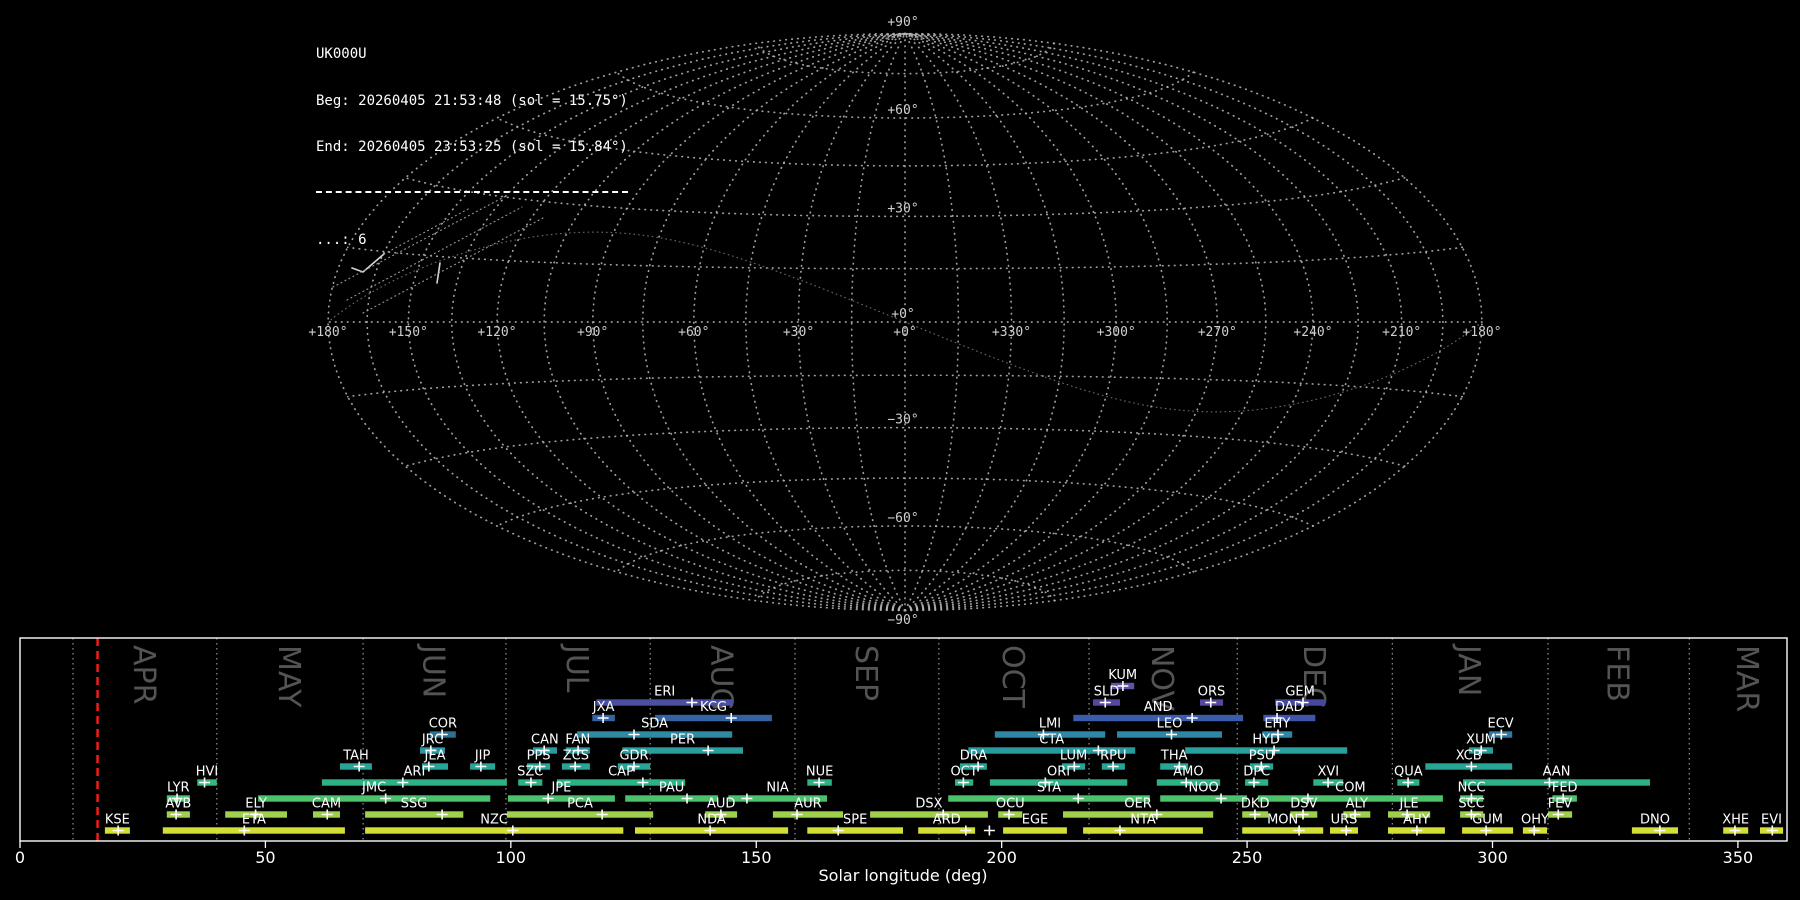 This screenshot has width=1800, height=900. I want to click on shower-peak-XHE, so click(1735, 830).